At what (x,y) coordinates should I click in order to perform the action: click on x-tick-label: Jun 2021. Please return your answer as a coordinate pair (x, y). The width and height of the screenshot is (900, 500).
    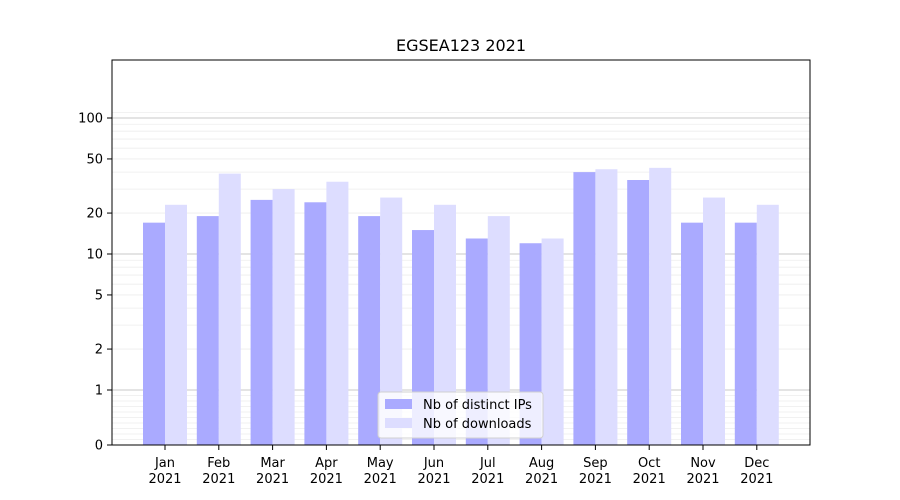
    Looking at the image, I should click on (433, 471).